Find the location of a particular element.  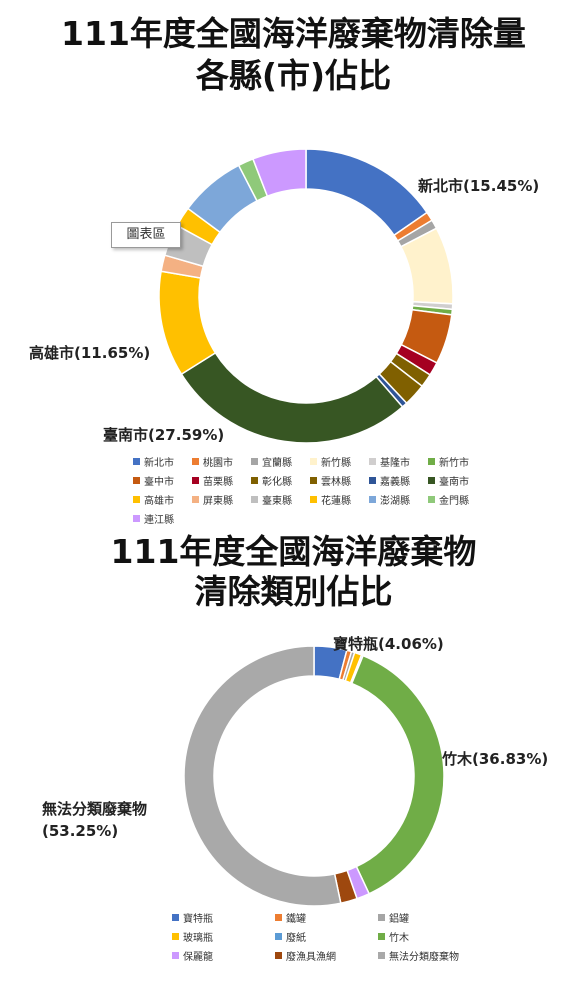

chart2-legend-label: 無法分類廢棄物 is located at coordinates (424, 957).